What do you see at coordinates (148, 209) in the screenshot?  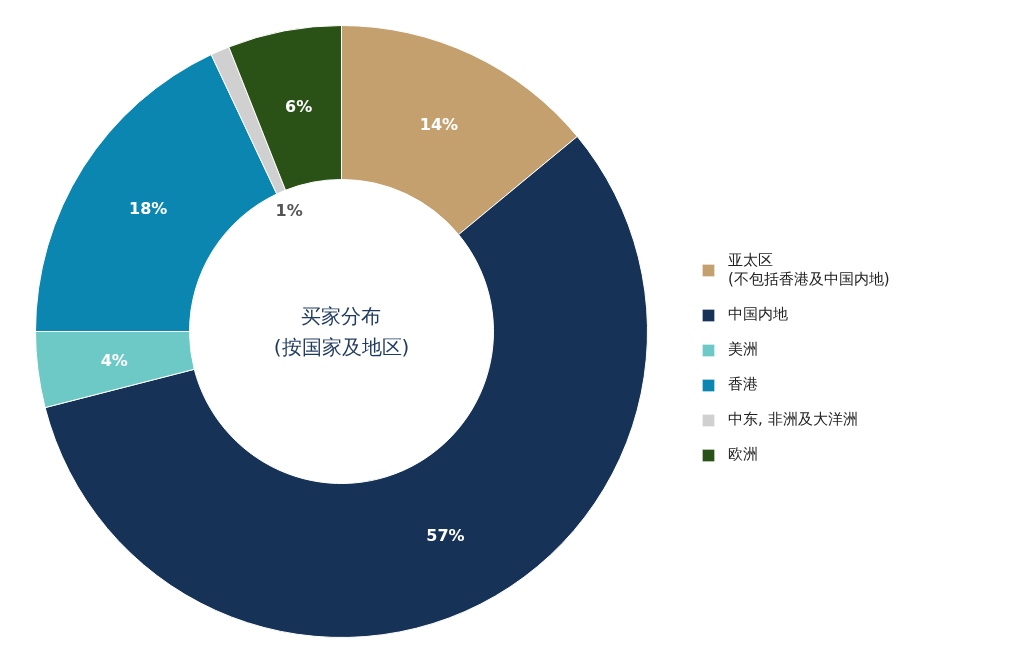 I see `data-label: 18%` at bounding box center [148, 209].